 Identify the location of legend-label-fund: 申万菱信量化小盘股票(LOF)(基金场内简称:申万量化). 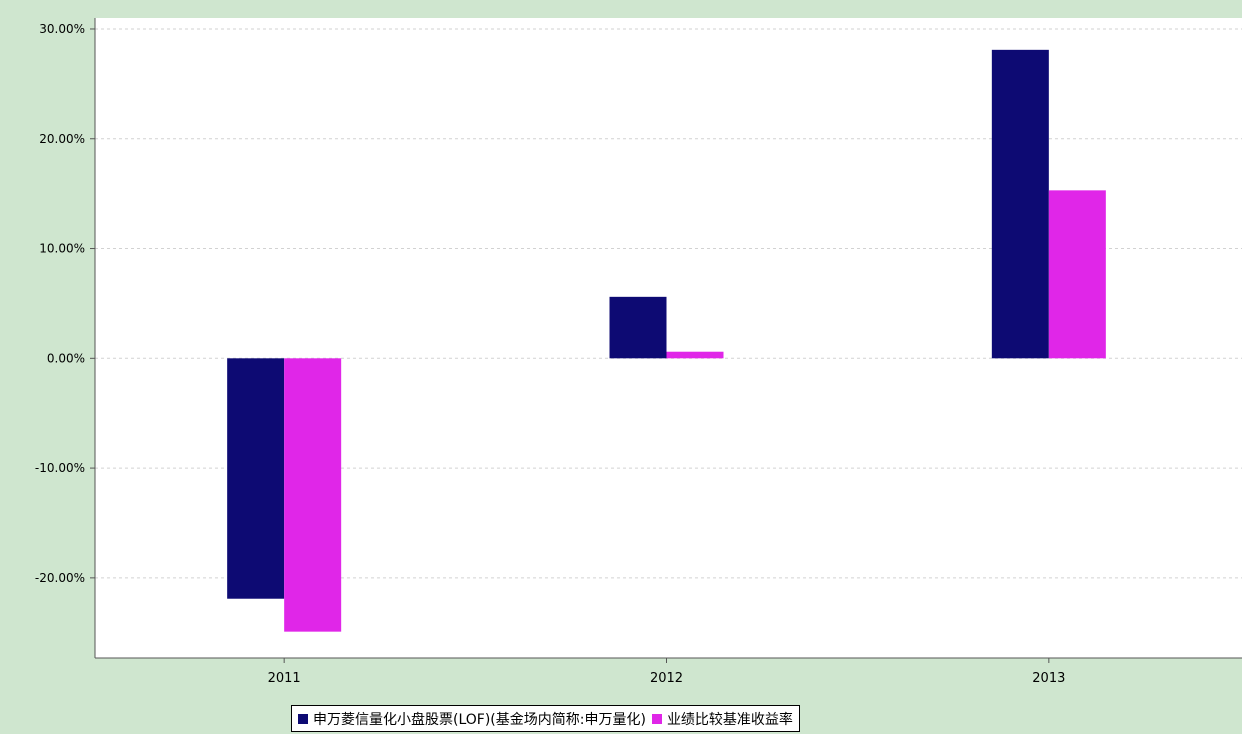
(479, 719).